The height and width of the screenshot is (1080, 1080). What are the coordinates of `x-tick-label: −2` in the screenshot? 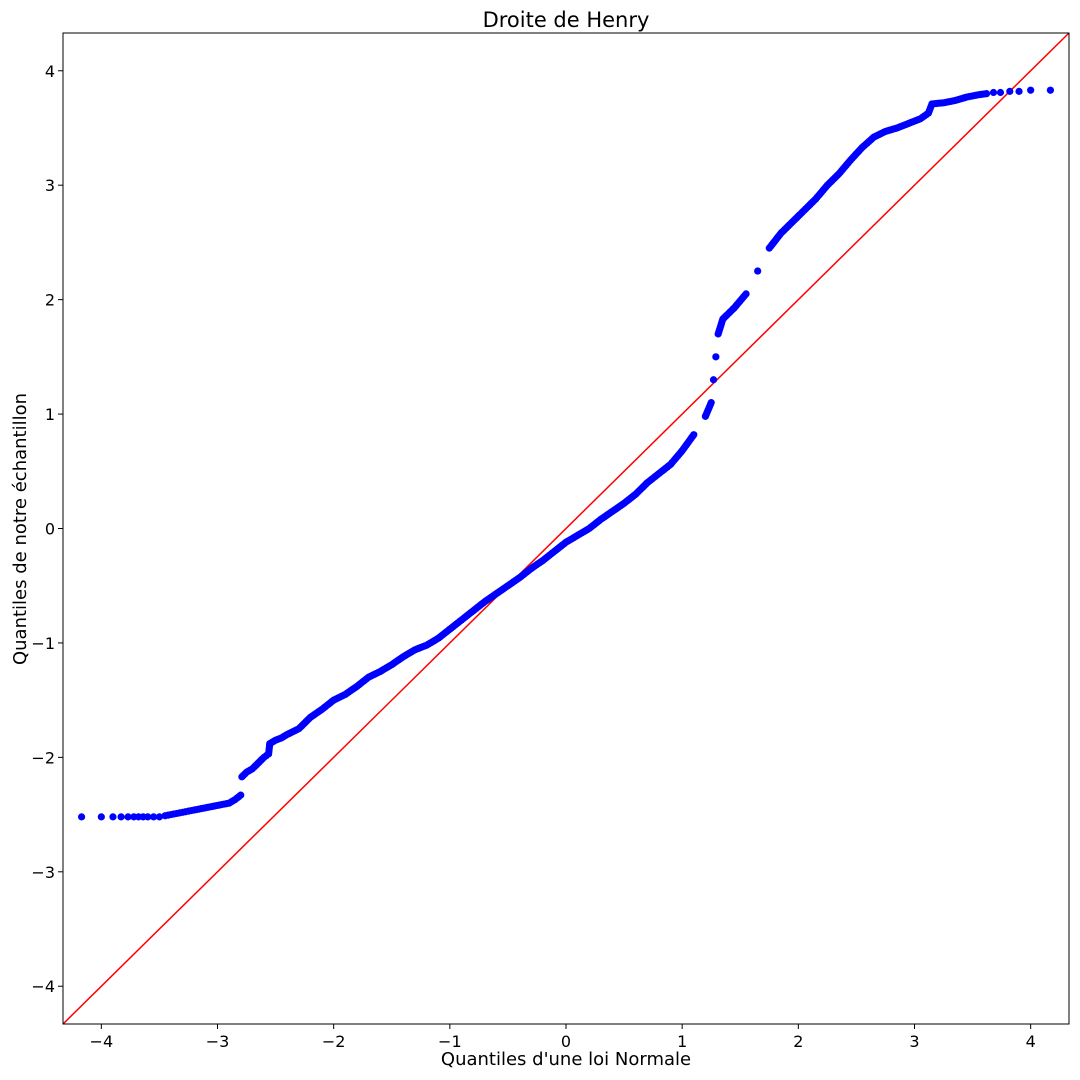 It's located at (334, 1041).